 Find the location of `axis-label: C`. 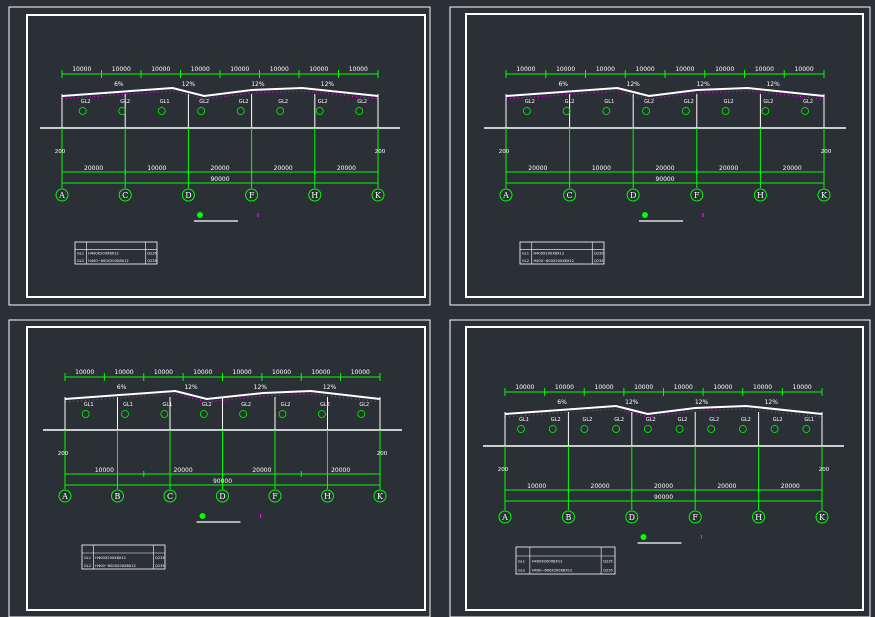

axis-label: C is located at coordinates (170, 496).